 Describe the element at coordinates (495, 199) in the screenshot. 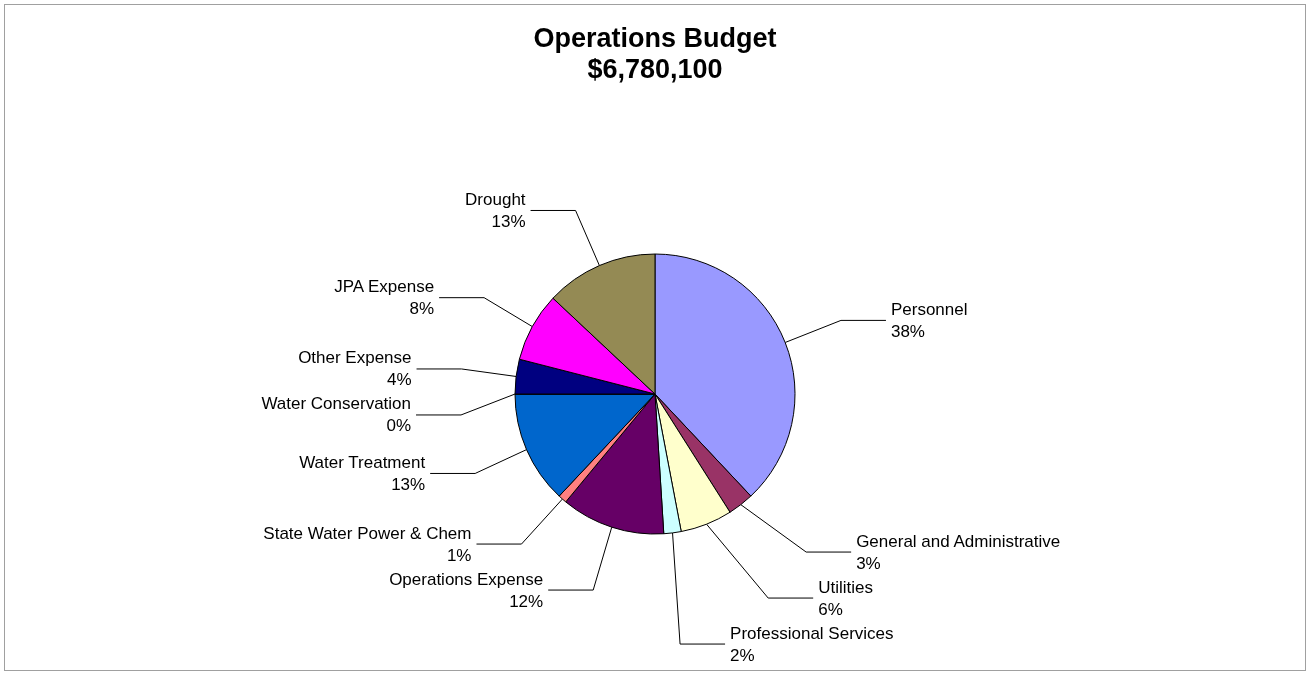

I see `slice-label: Drought` at that location.